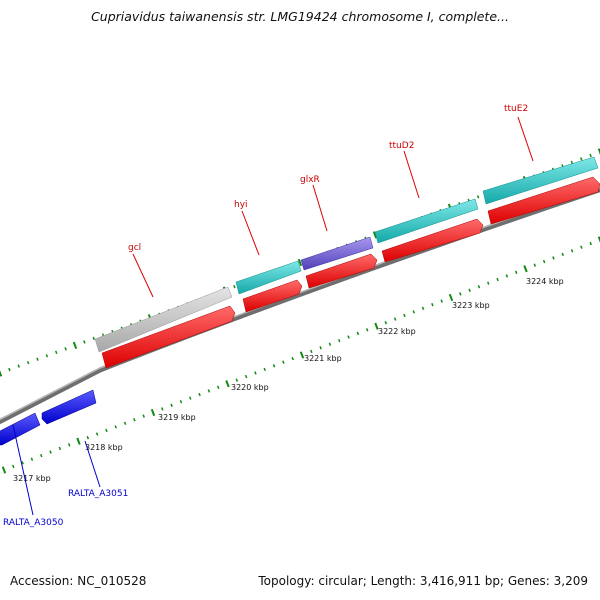 The height and width of the screenshot is (600, 600). What do you see at coordinates (250, 387) in the screenshot?
I see `kbp-label-3220: 3220 kbp` at bounding box center [250, 387].